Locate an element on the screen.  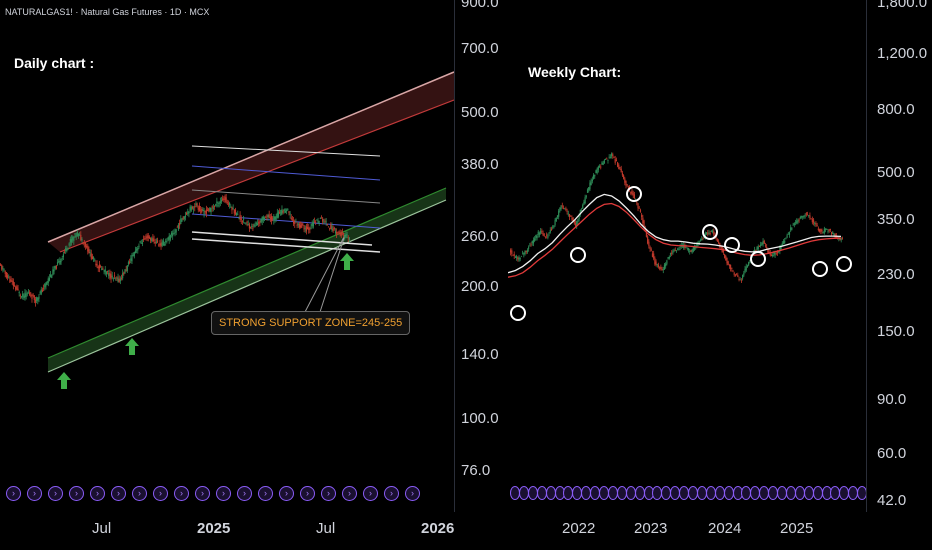
time-tick: 2026 is located at coordinates (438, 528).